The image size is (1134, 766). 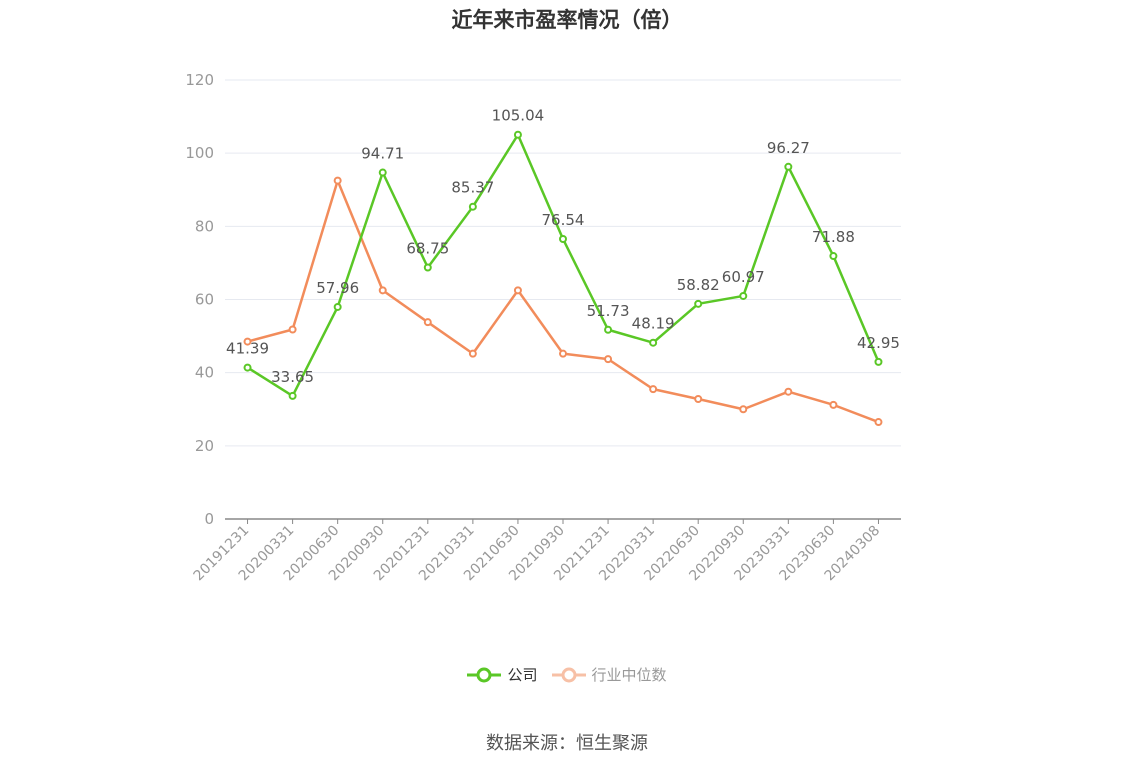 What do you see at coordinates (608, 311) in the screenshot?
I see `data-label: 51.73` at bounding box center [608, 311].